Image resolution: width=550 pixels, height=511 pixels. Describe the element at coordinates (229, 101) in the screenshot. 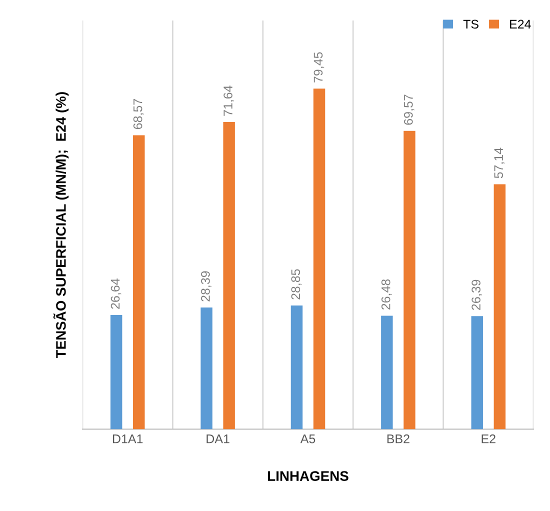

I see `data-label: 71,64` at that location.